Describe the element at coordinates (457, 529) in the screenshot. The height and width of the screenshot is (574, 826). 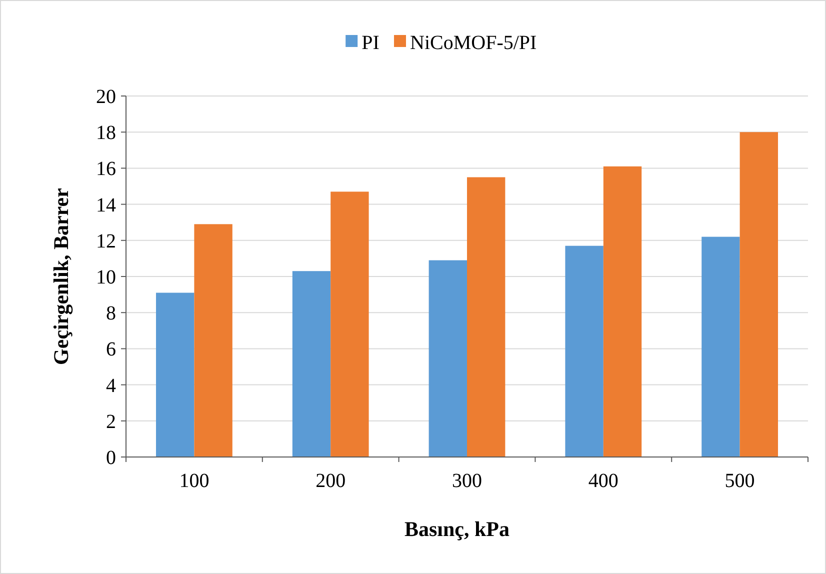
I see `x-axis-title: Basınç, kPa` at that location.